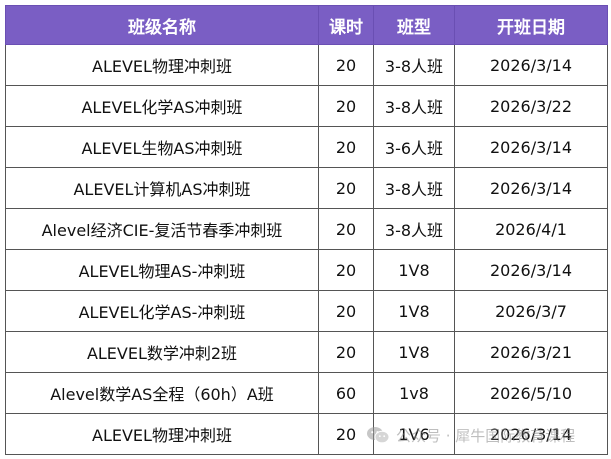 This screenshot has width=611, height=459. I want to click on header-class-name: 班级名称, so click(162, 25).